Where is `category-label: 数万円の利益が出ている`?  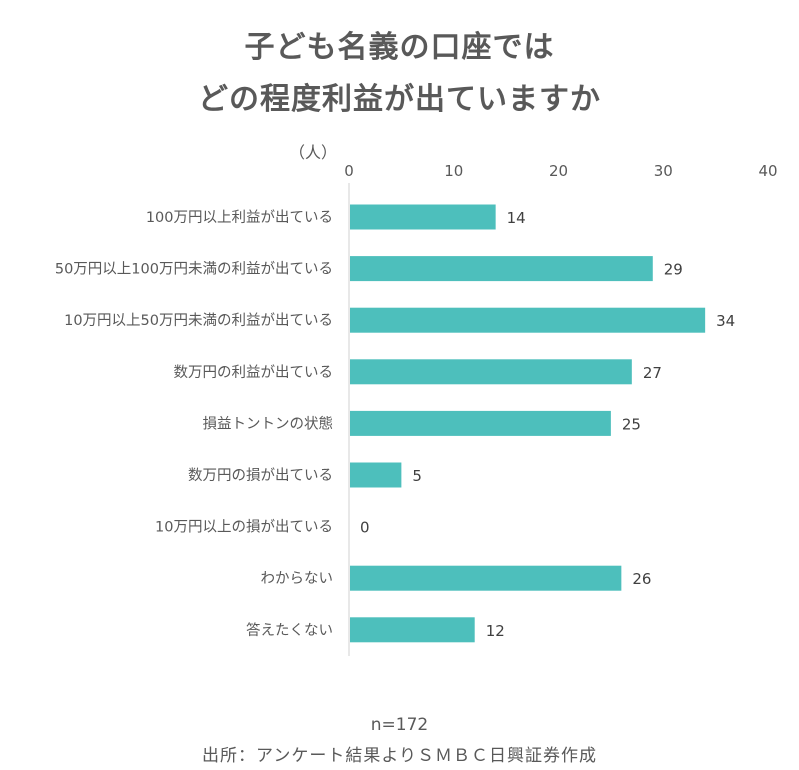 category-label: 数万円の利益が出ている is located at coordinates (254, 372).